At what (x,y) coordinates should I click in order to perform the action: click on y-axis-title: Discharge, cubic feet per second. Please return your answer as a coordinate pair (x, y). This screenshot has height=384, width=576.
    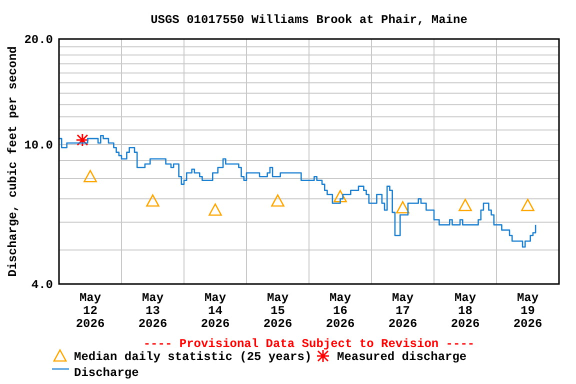
    Looking at the image, I should click on (13, 161).